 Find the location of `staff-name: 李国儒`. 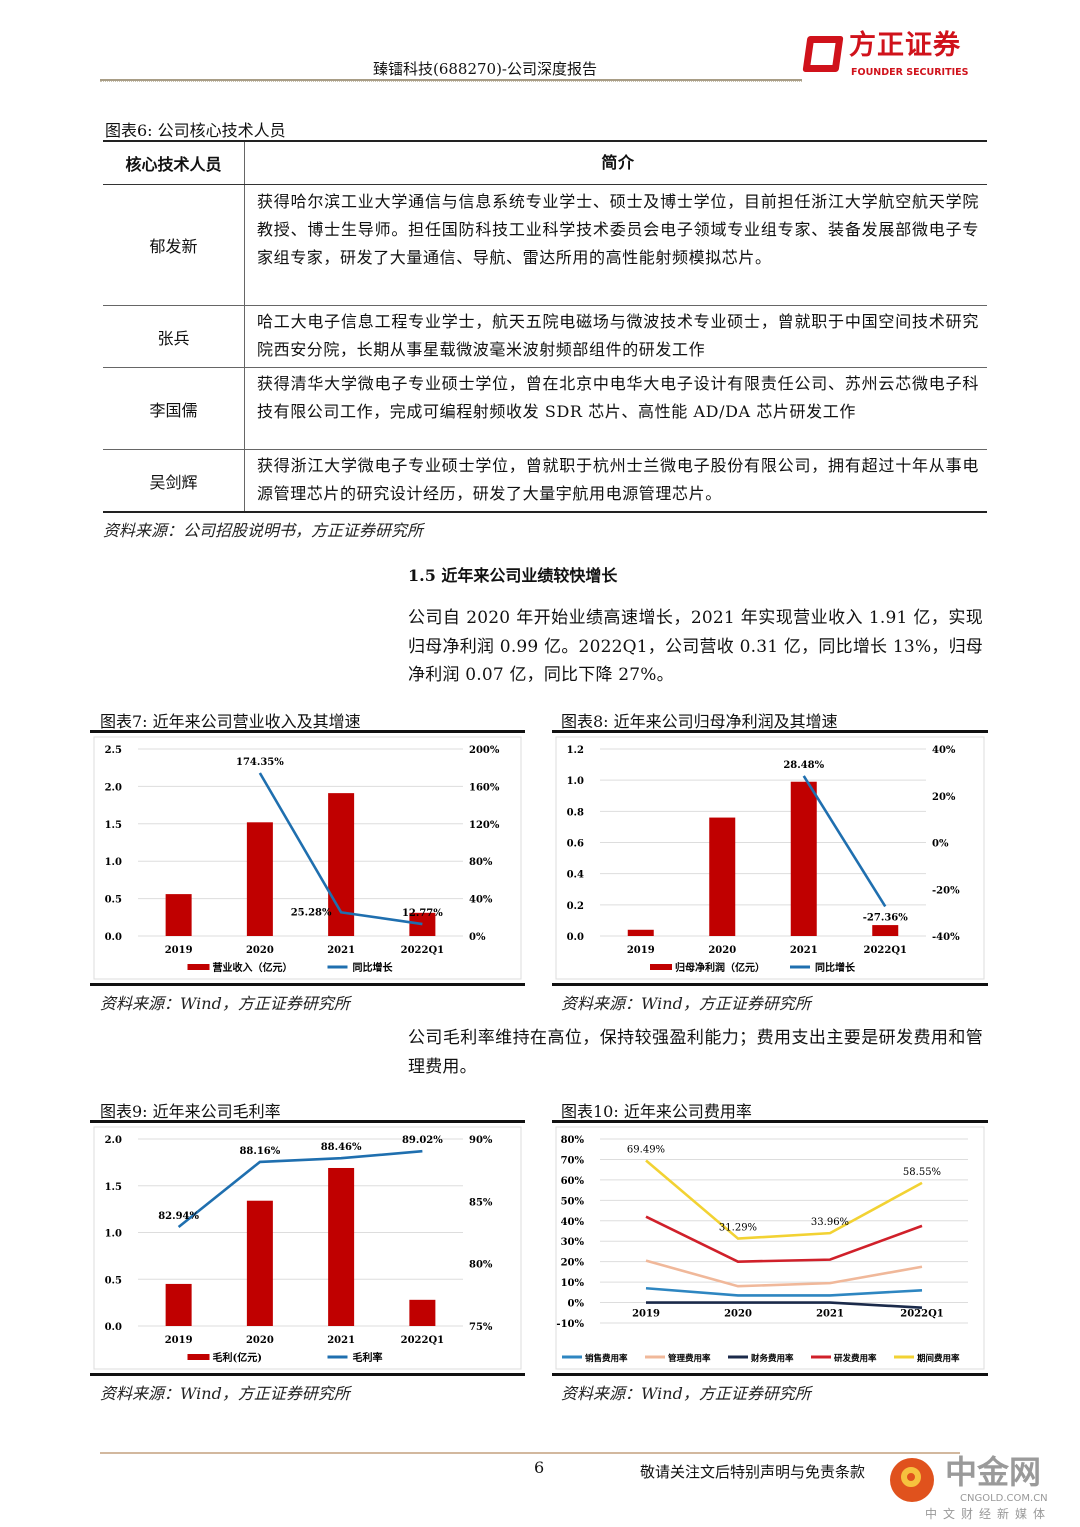

staff-name: 李国儒 is located at coordinates (174, 408).